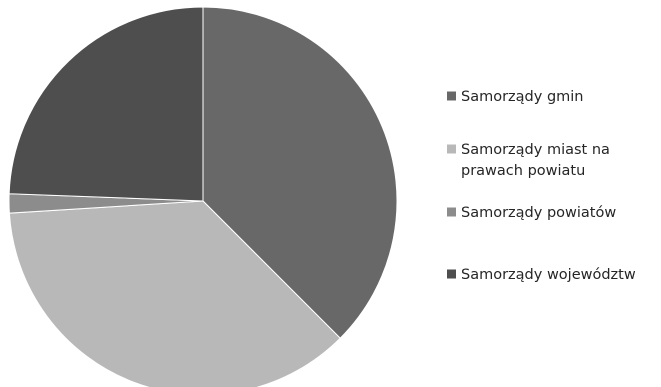 The height and width of the screenshot is (387, 661). Describe the element at coordinates (528, 160) in the screenshot. I see `legend-entry-2: Samorządy miast na prawach powiatu` at that location.